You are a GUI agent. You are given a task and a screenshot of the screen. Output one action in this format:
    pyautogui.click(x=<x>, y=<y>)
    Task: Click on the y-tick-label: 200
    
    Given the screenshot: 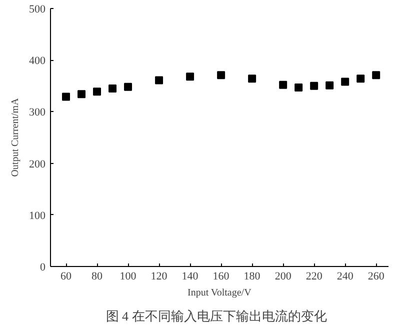 What is the action you would take?
    pyautogui.click(x=37, y=164)
    